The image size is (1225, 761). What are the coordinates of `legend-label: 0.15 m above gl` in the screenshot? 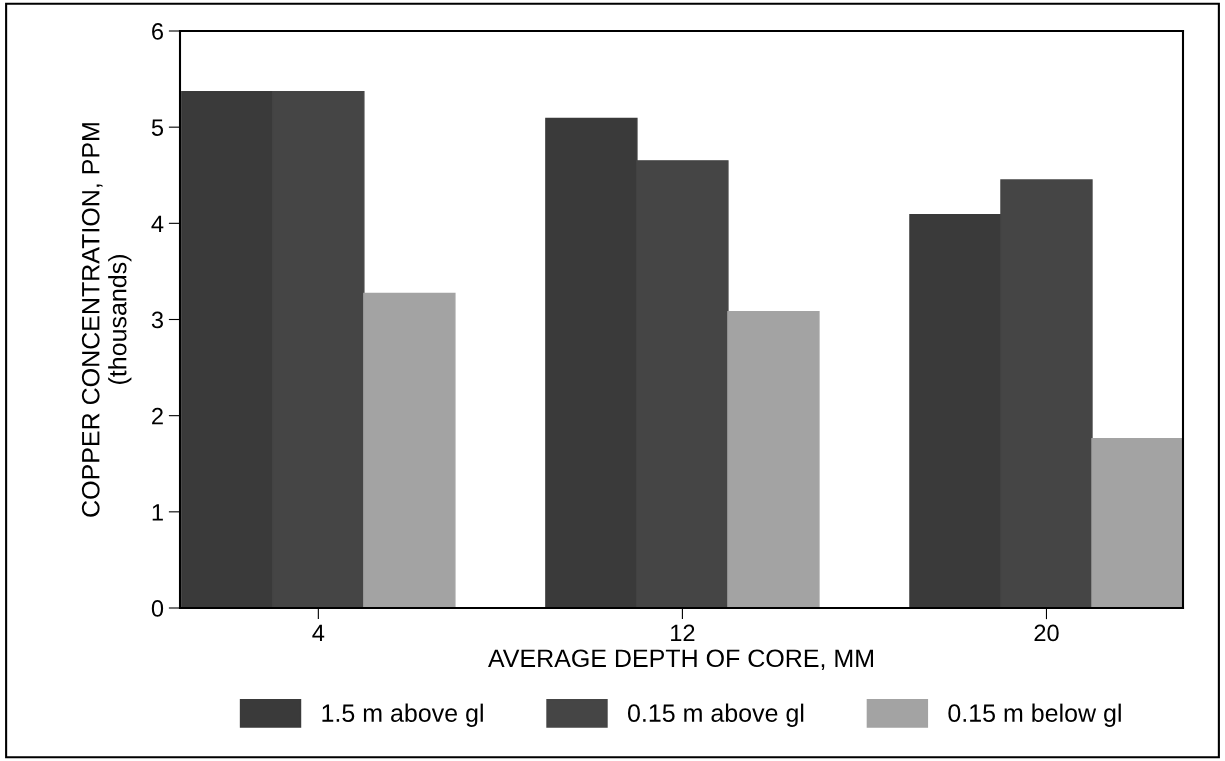 It's located at (715, 715).